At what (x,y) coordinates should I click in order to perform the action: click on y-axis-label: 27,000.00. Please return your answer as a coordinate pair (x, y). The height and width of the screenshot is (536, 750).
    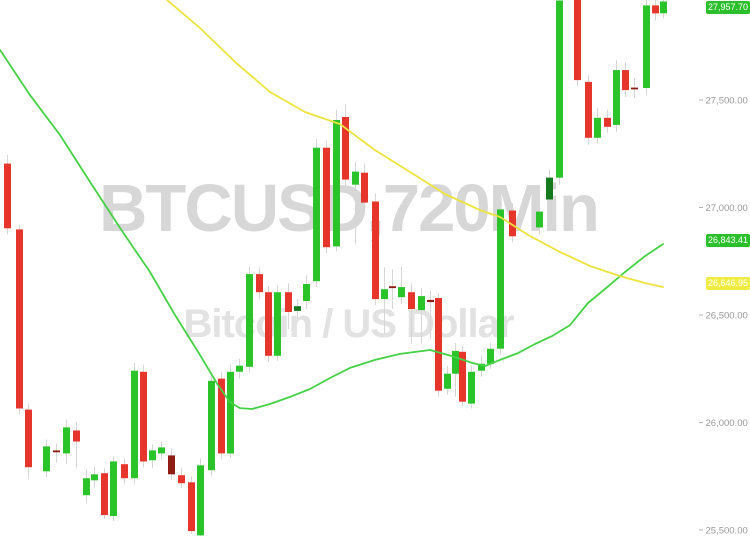
    Looking at the image, I should click on (727, 208).